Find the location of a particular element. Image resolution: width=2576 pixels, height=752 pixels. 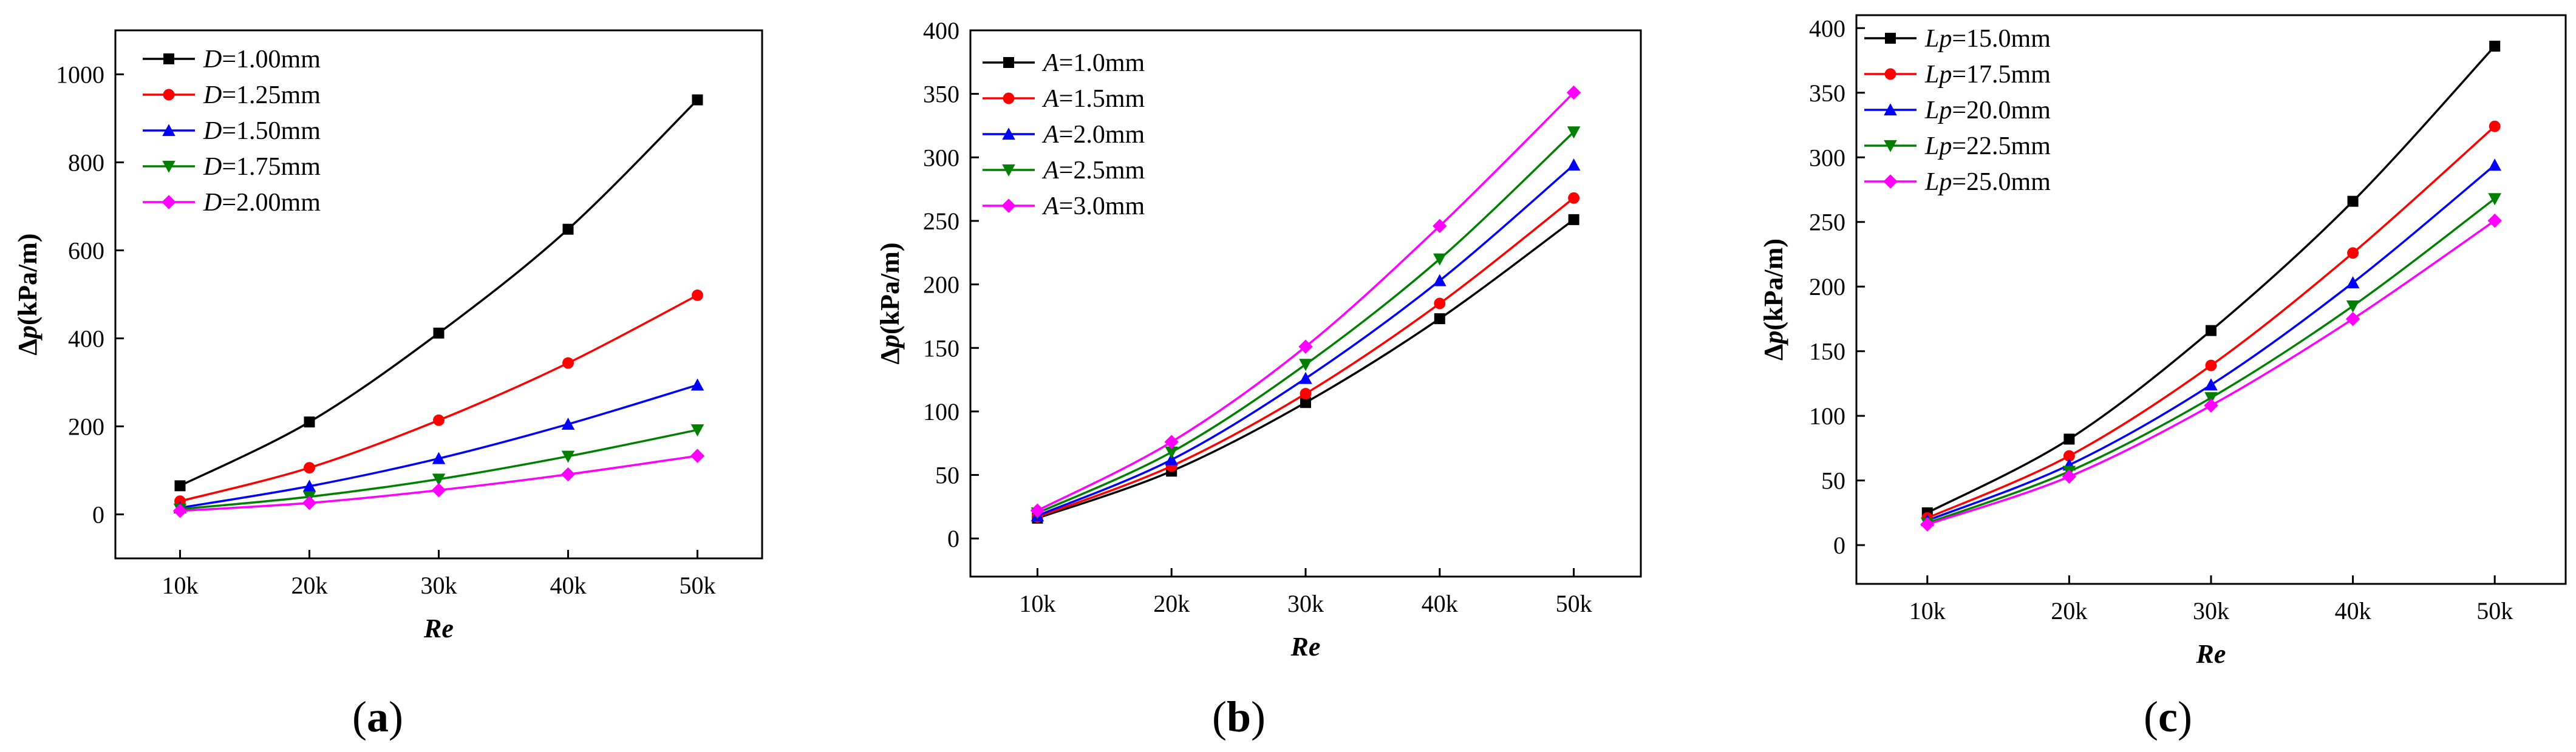

y-tick-label: 150 is located at coordinates (941, 348).